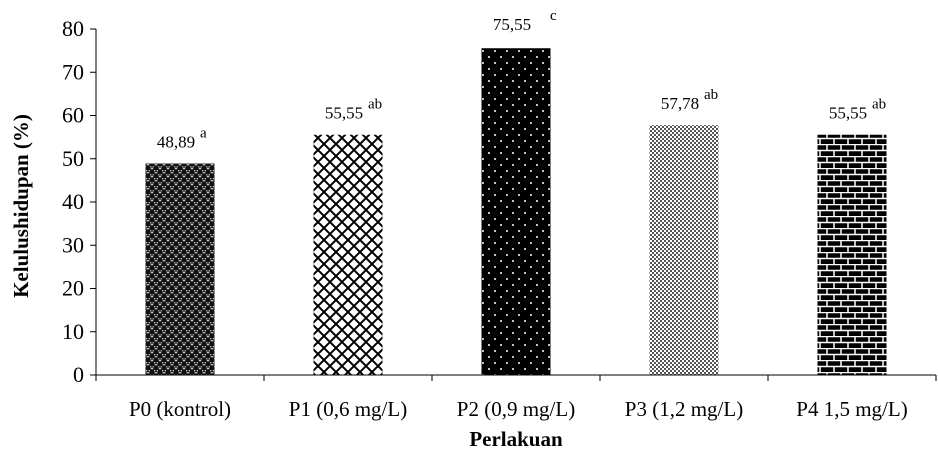 This screenshot has width=938, height=458. I want to click on value-label: 48,89, so click(176, 142).